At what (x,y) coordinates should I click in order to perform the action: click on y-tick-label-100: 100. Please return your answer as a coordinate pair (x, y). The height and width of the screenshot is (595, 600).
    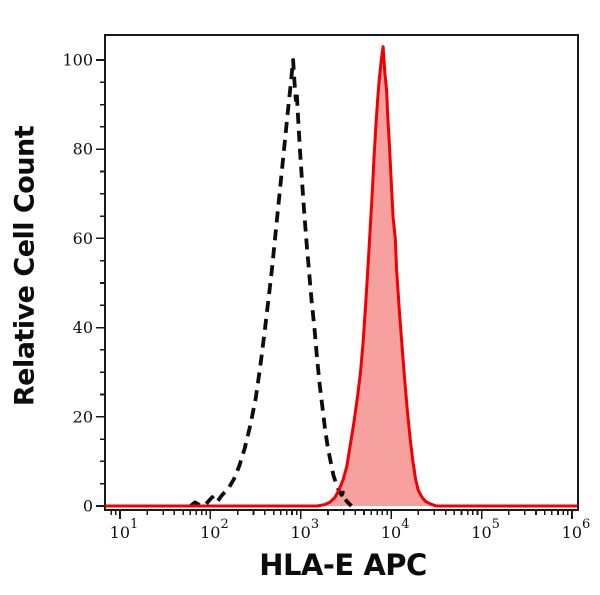
    Looking at the image, I should click on (77, 60).